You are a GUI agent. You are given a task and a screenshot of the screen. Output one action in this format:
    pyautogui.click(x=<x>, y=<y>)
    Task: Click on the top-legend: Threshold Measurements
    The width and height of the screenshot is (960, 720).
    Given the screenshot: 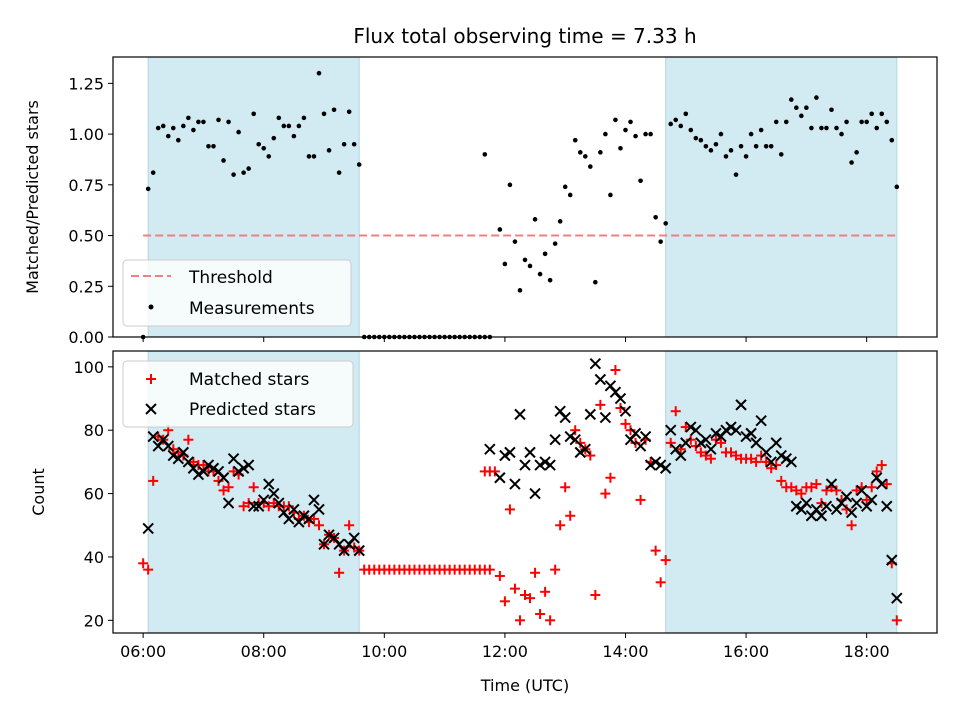 What is the action you would take?
    pyautogui.click(x=237, y=293)
    